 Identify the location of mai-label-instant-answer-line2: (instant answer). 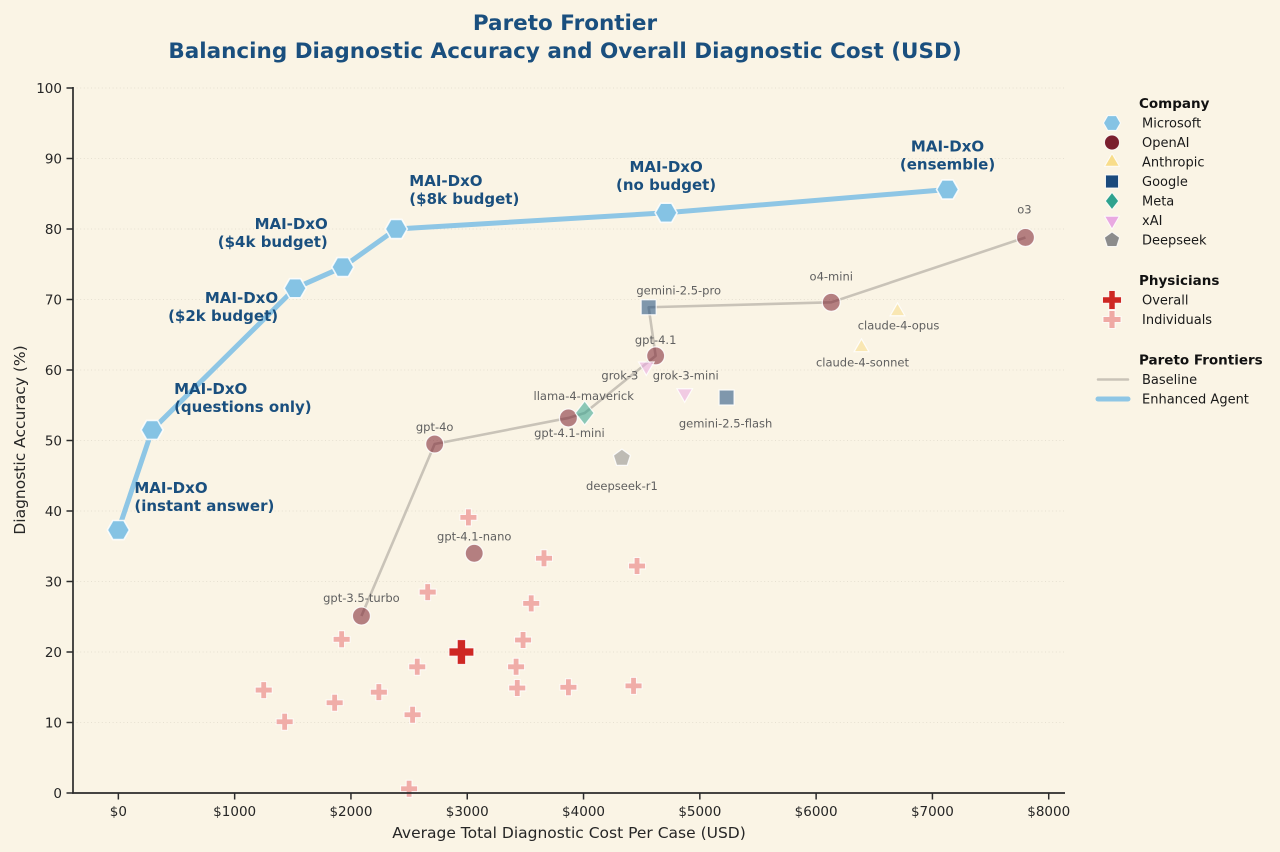
(204, 506).